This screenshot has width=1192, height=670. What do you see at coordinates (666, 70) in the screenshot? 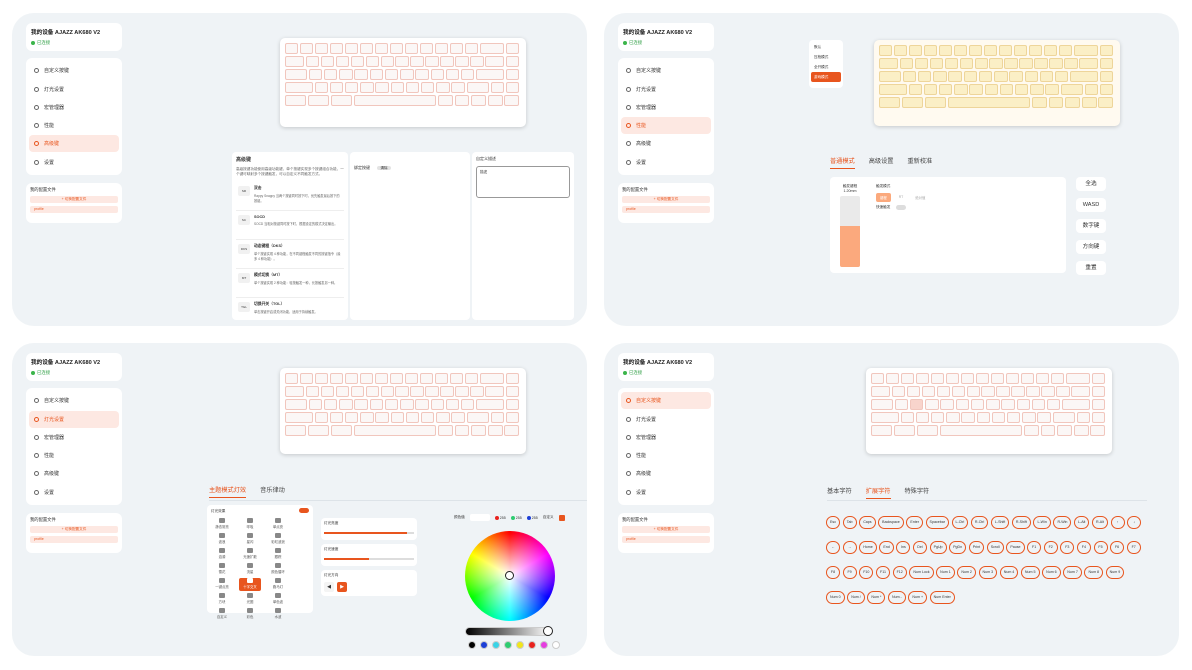
I see `nav-custom-keys: 自定义按键` at bounding box center [666, 70].